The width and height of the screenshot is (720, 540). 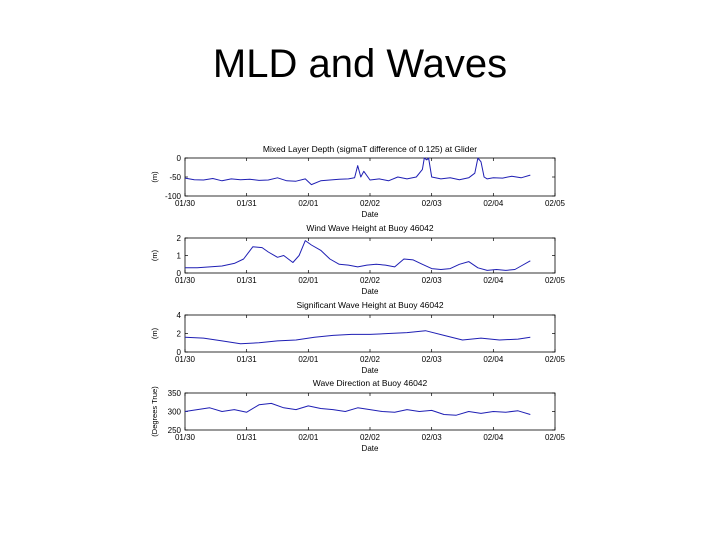 What do you see at coordinates (247, 359) in the screenshot?
I see `plot-3-xtick-label: 01/31` at bounding box center [247, 359].